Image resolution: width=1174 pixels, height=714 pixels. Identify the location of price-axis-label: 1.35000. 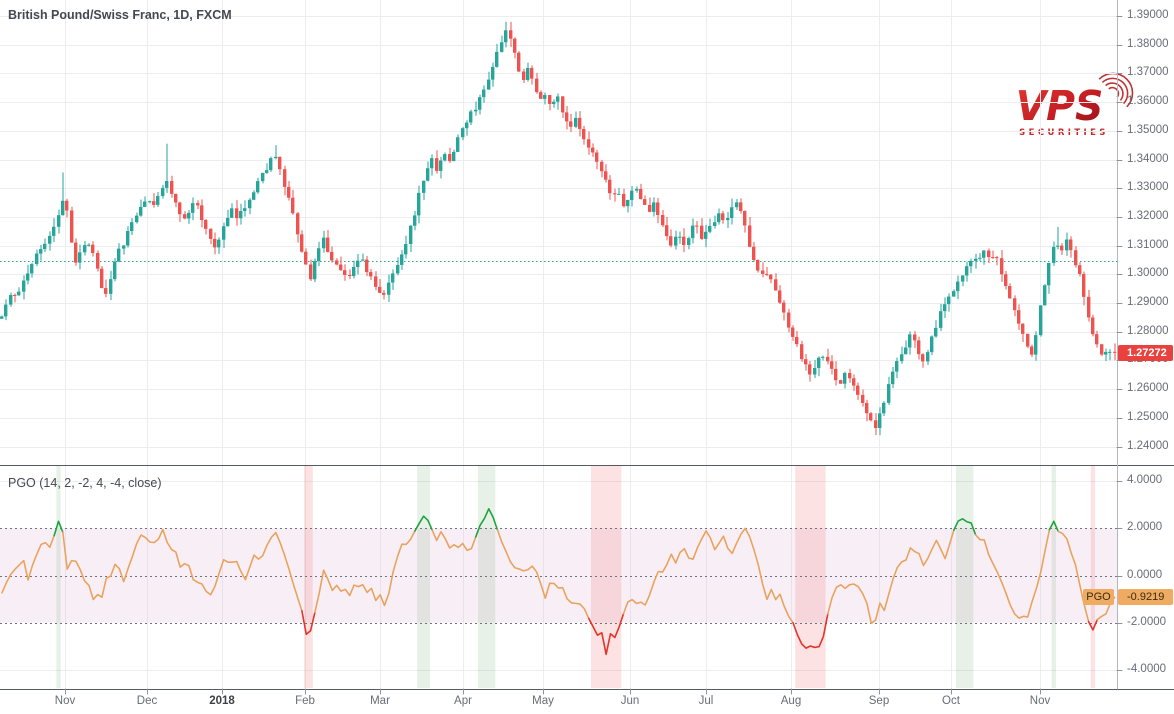
(1148, 129).